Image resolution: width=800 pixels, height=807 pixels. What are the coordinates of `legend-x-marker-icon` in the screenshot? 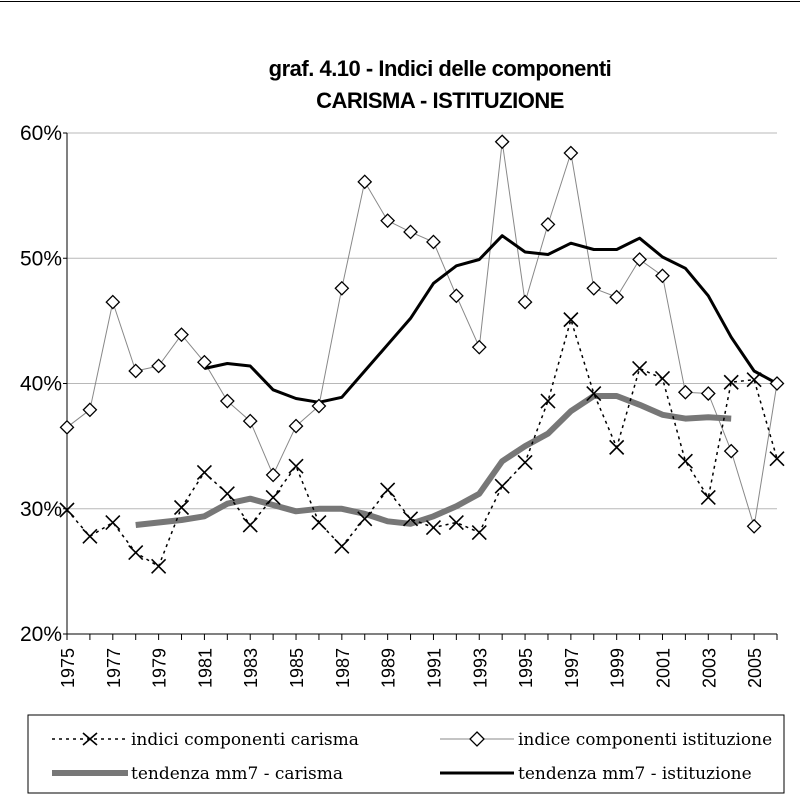 It's located at (90, 739).